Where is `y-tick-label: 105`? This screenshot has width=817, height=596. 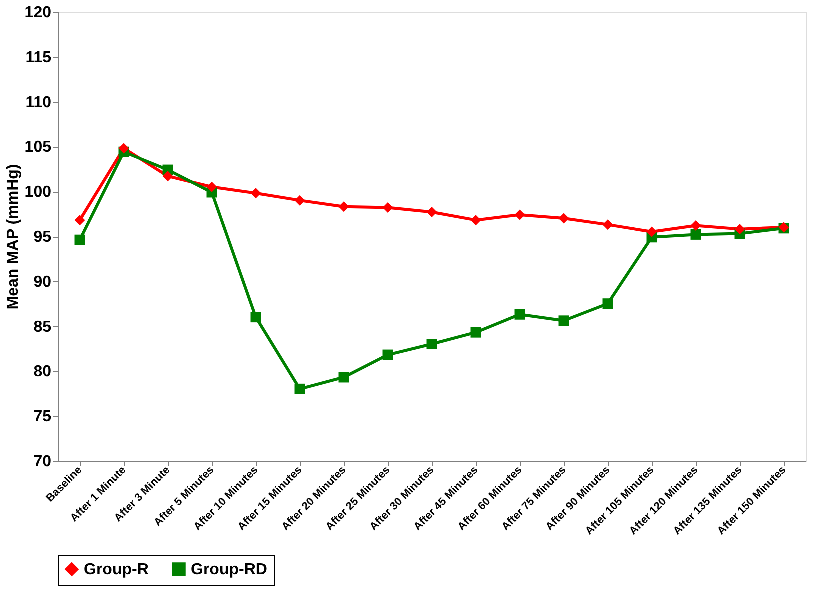 y-tick-label: 105 is located at coordinates (38, 147).